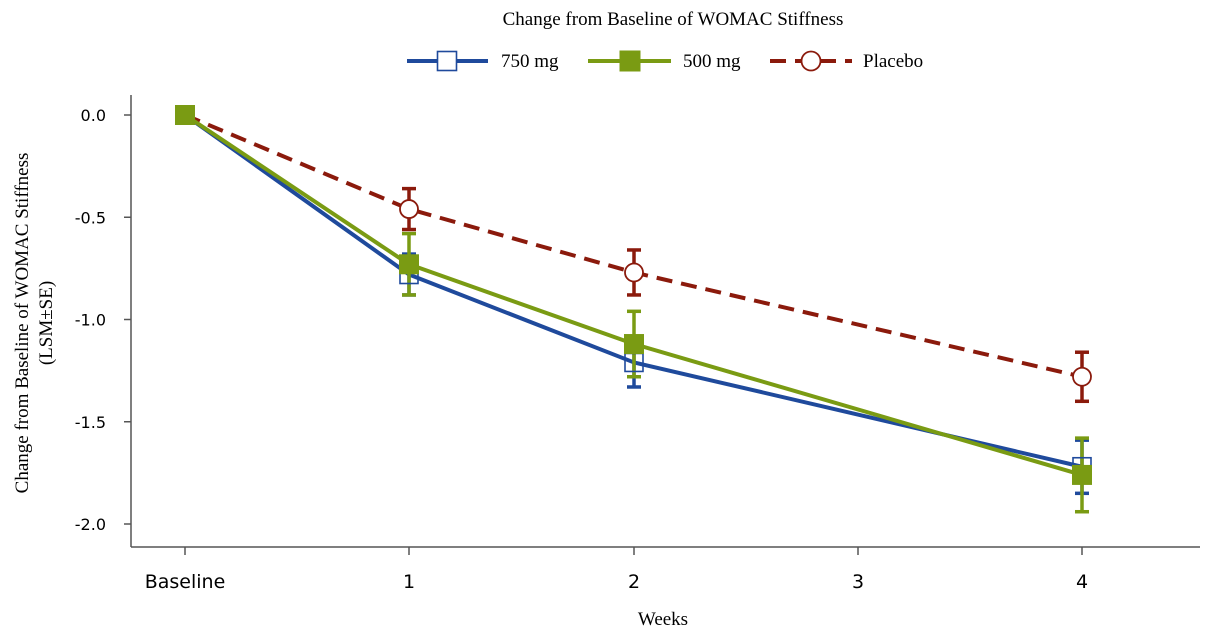  I want to click on legend-marker-500-mg, so click(630, 61).